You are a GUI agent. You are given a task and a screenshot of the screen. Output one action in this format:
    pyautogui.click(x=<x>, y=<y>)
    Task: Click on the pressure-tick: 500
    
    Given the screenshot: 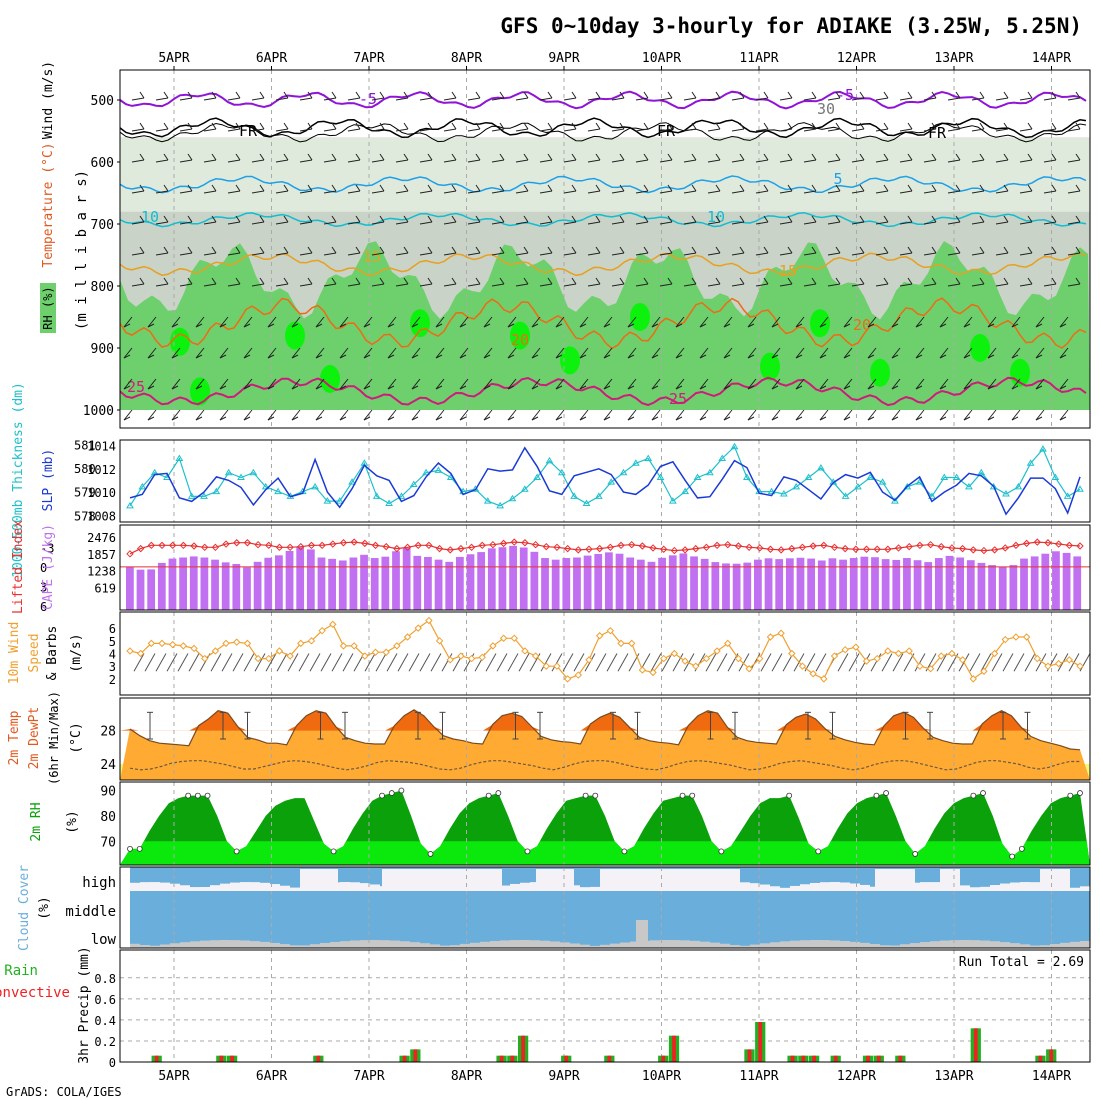 What is the action you would take?
    pyautogui.click(x=102, y=101)
    